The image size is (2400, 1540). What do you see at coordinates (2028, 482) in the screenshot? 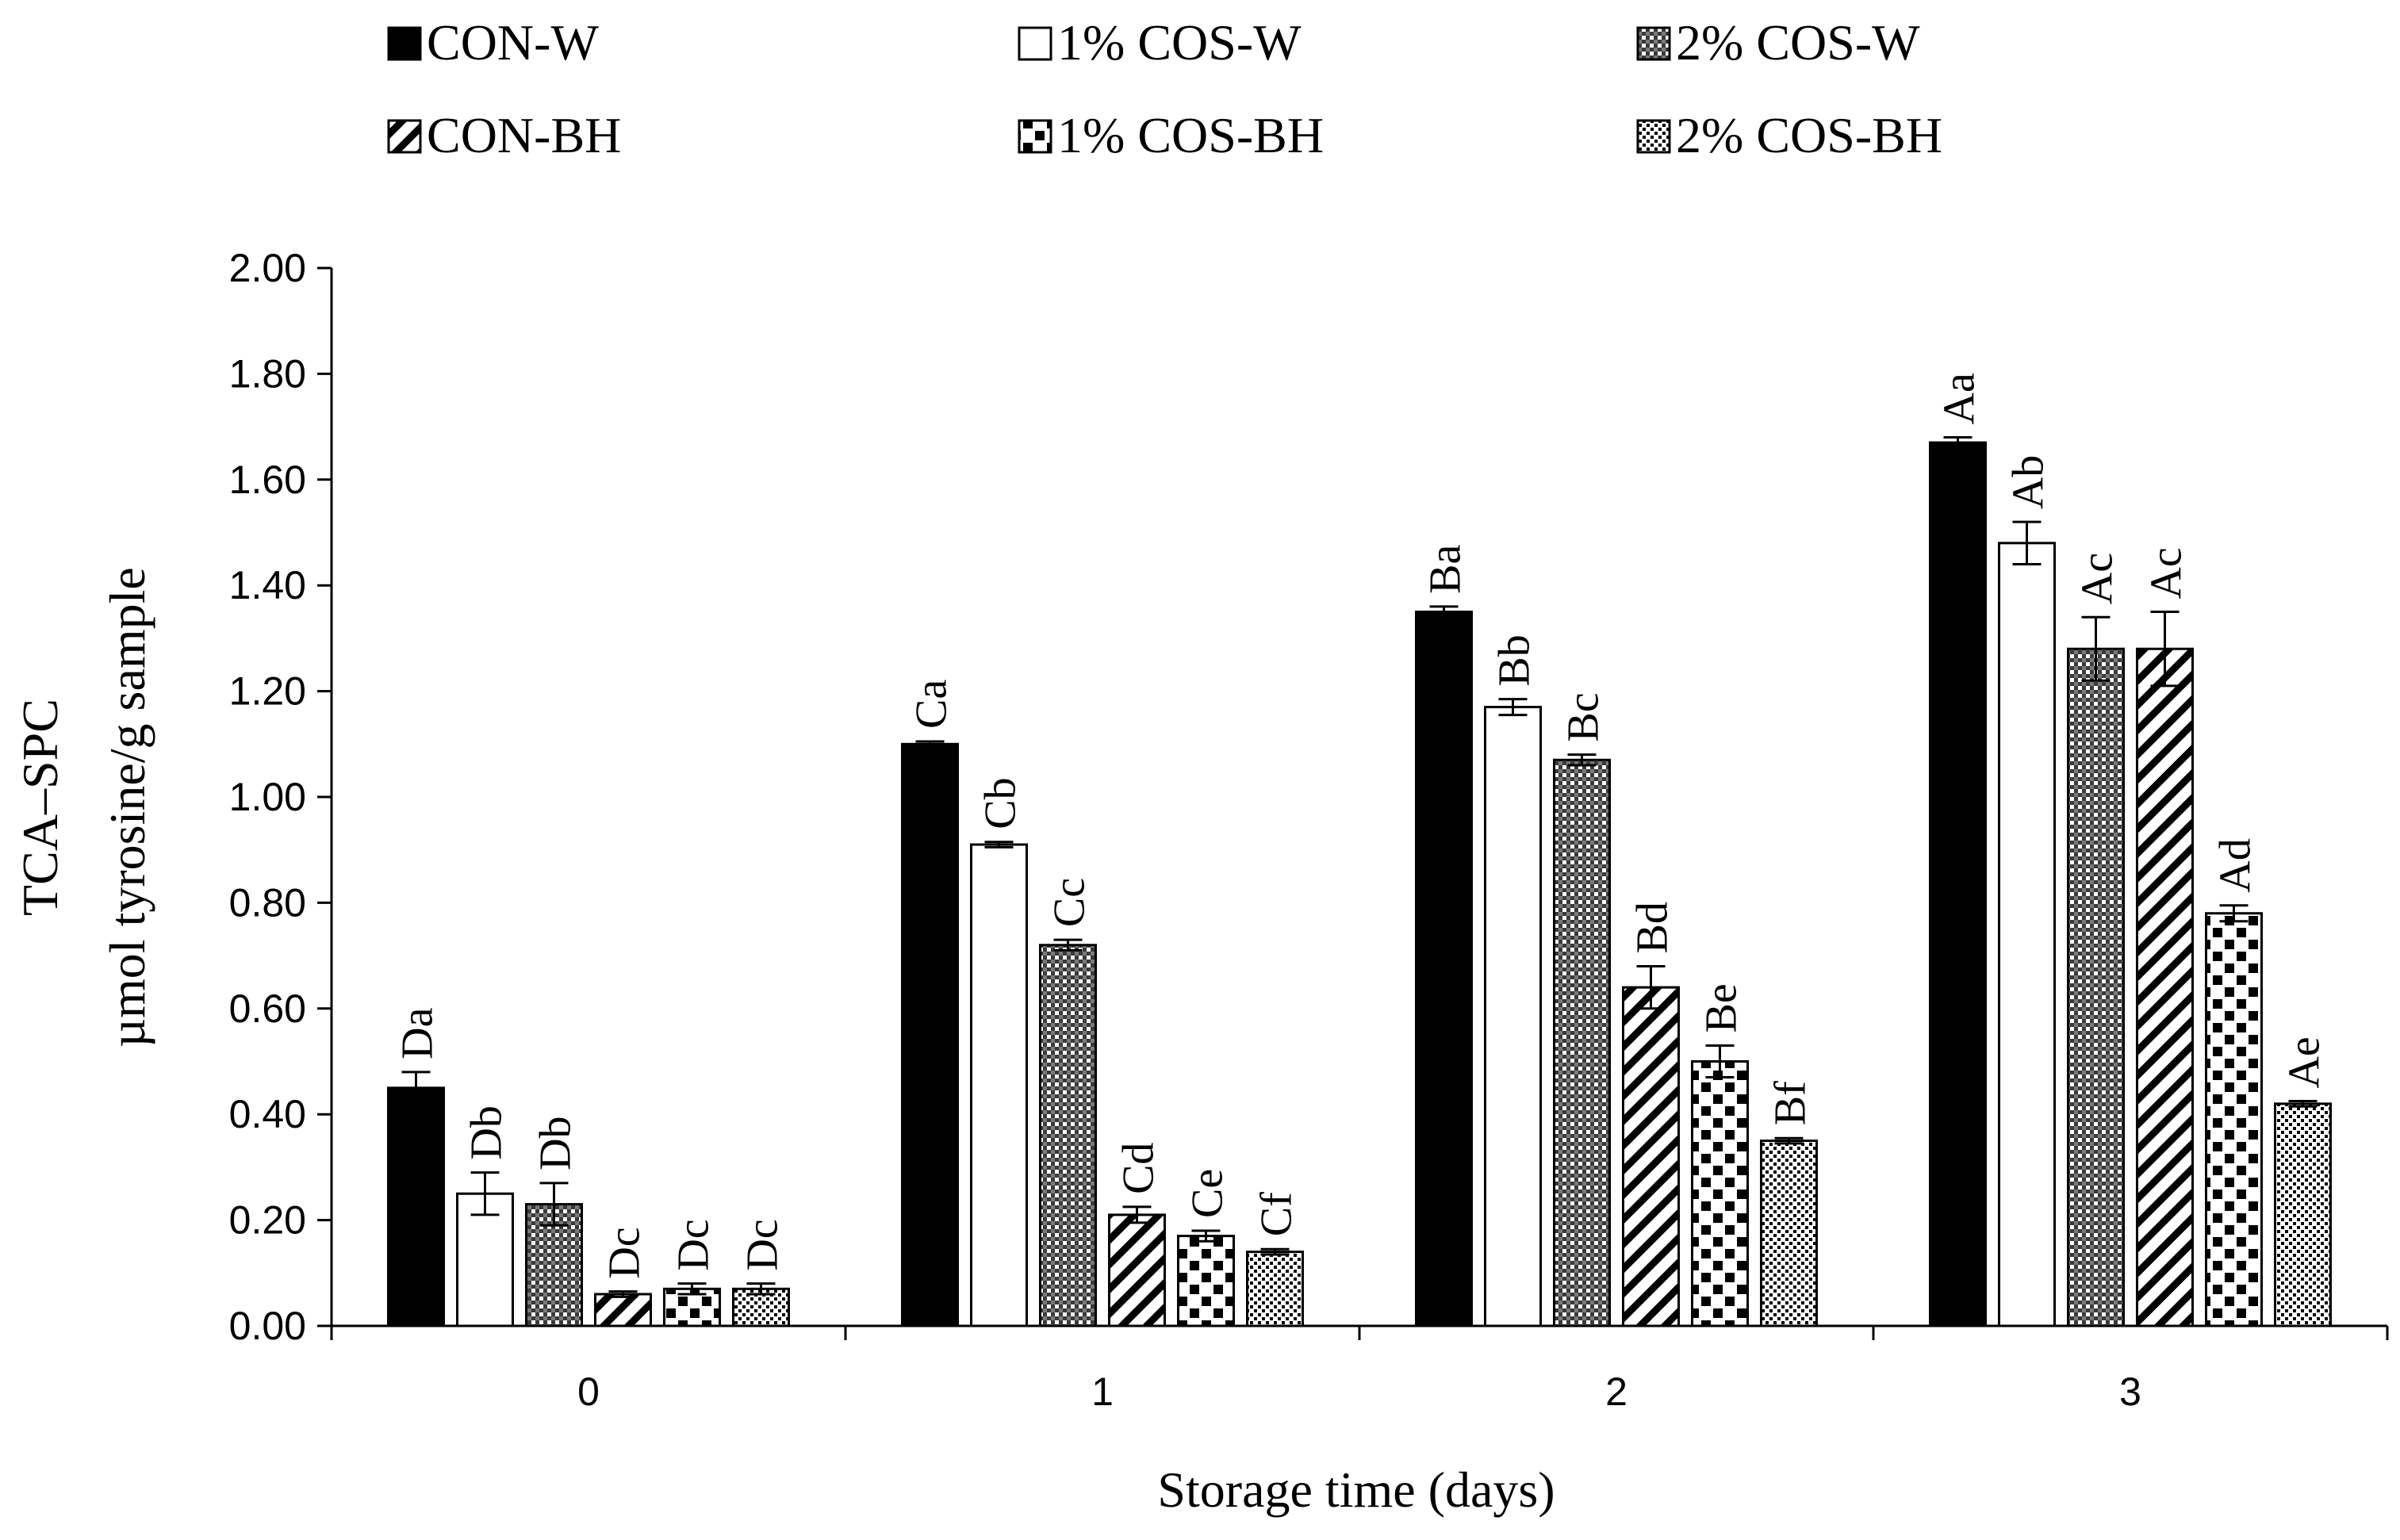
I see `significance-label: Ab` at bounding box center [2028, 482].